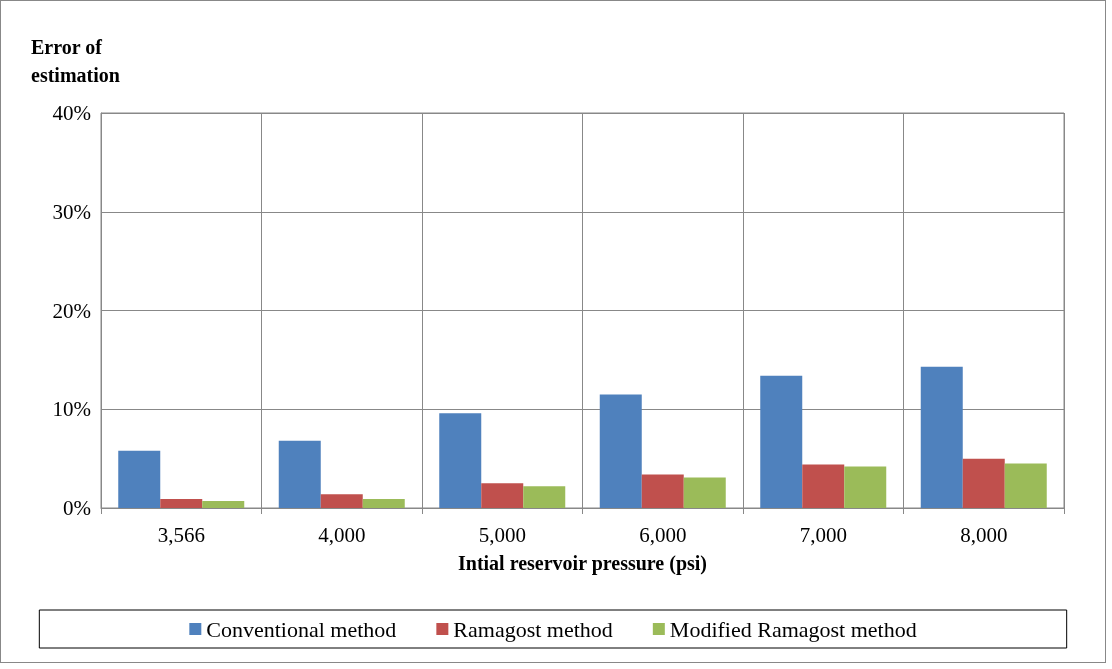 The height and width of the screenshot is (669, 1112). I want to click on y-axis-title: Error of estimation, so click(75, 61).